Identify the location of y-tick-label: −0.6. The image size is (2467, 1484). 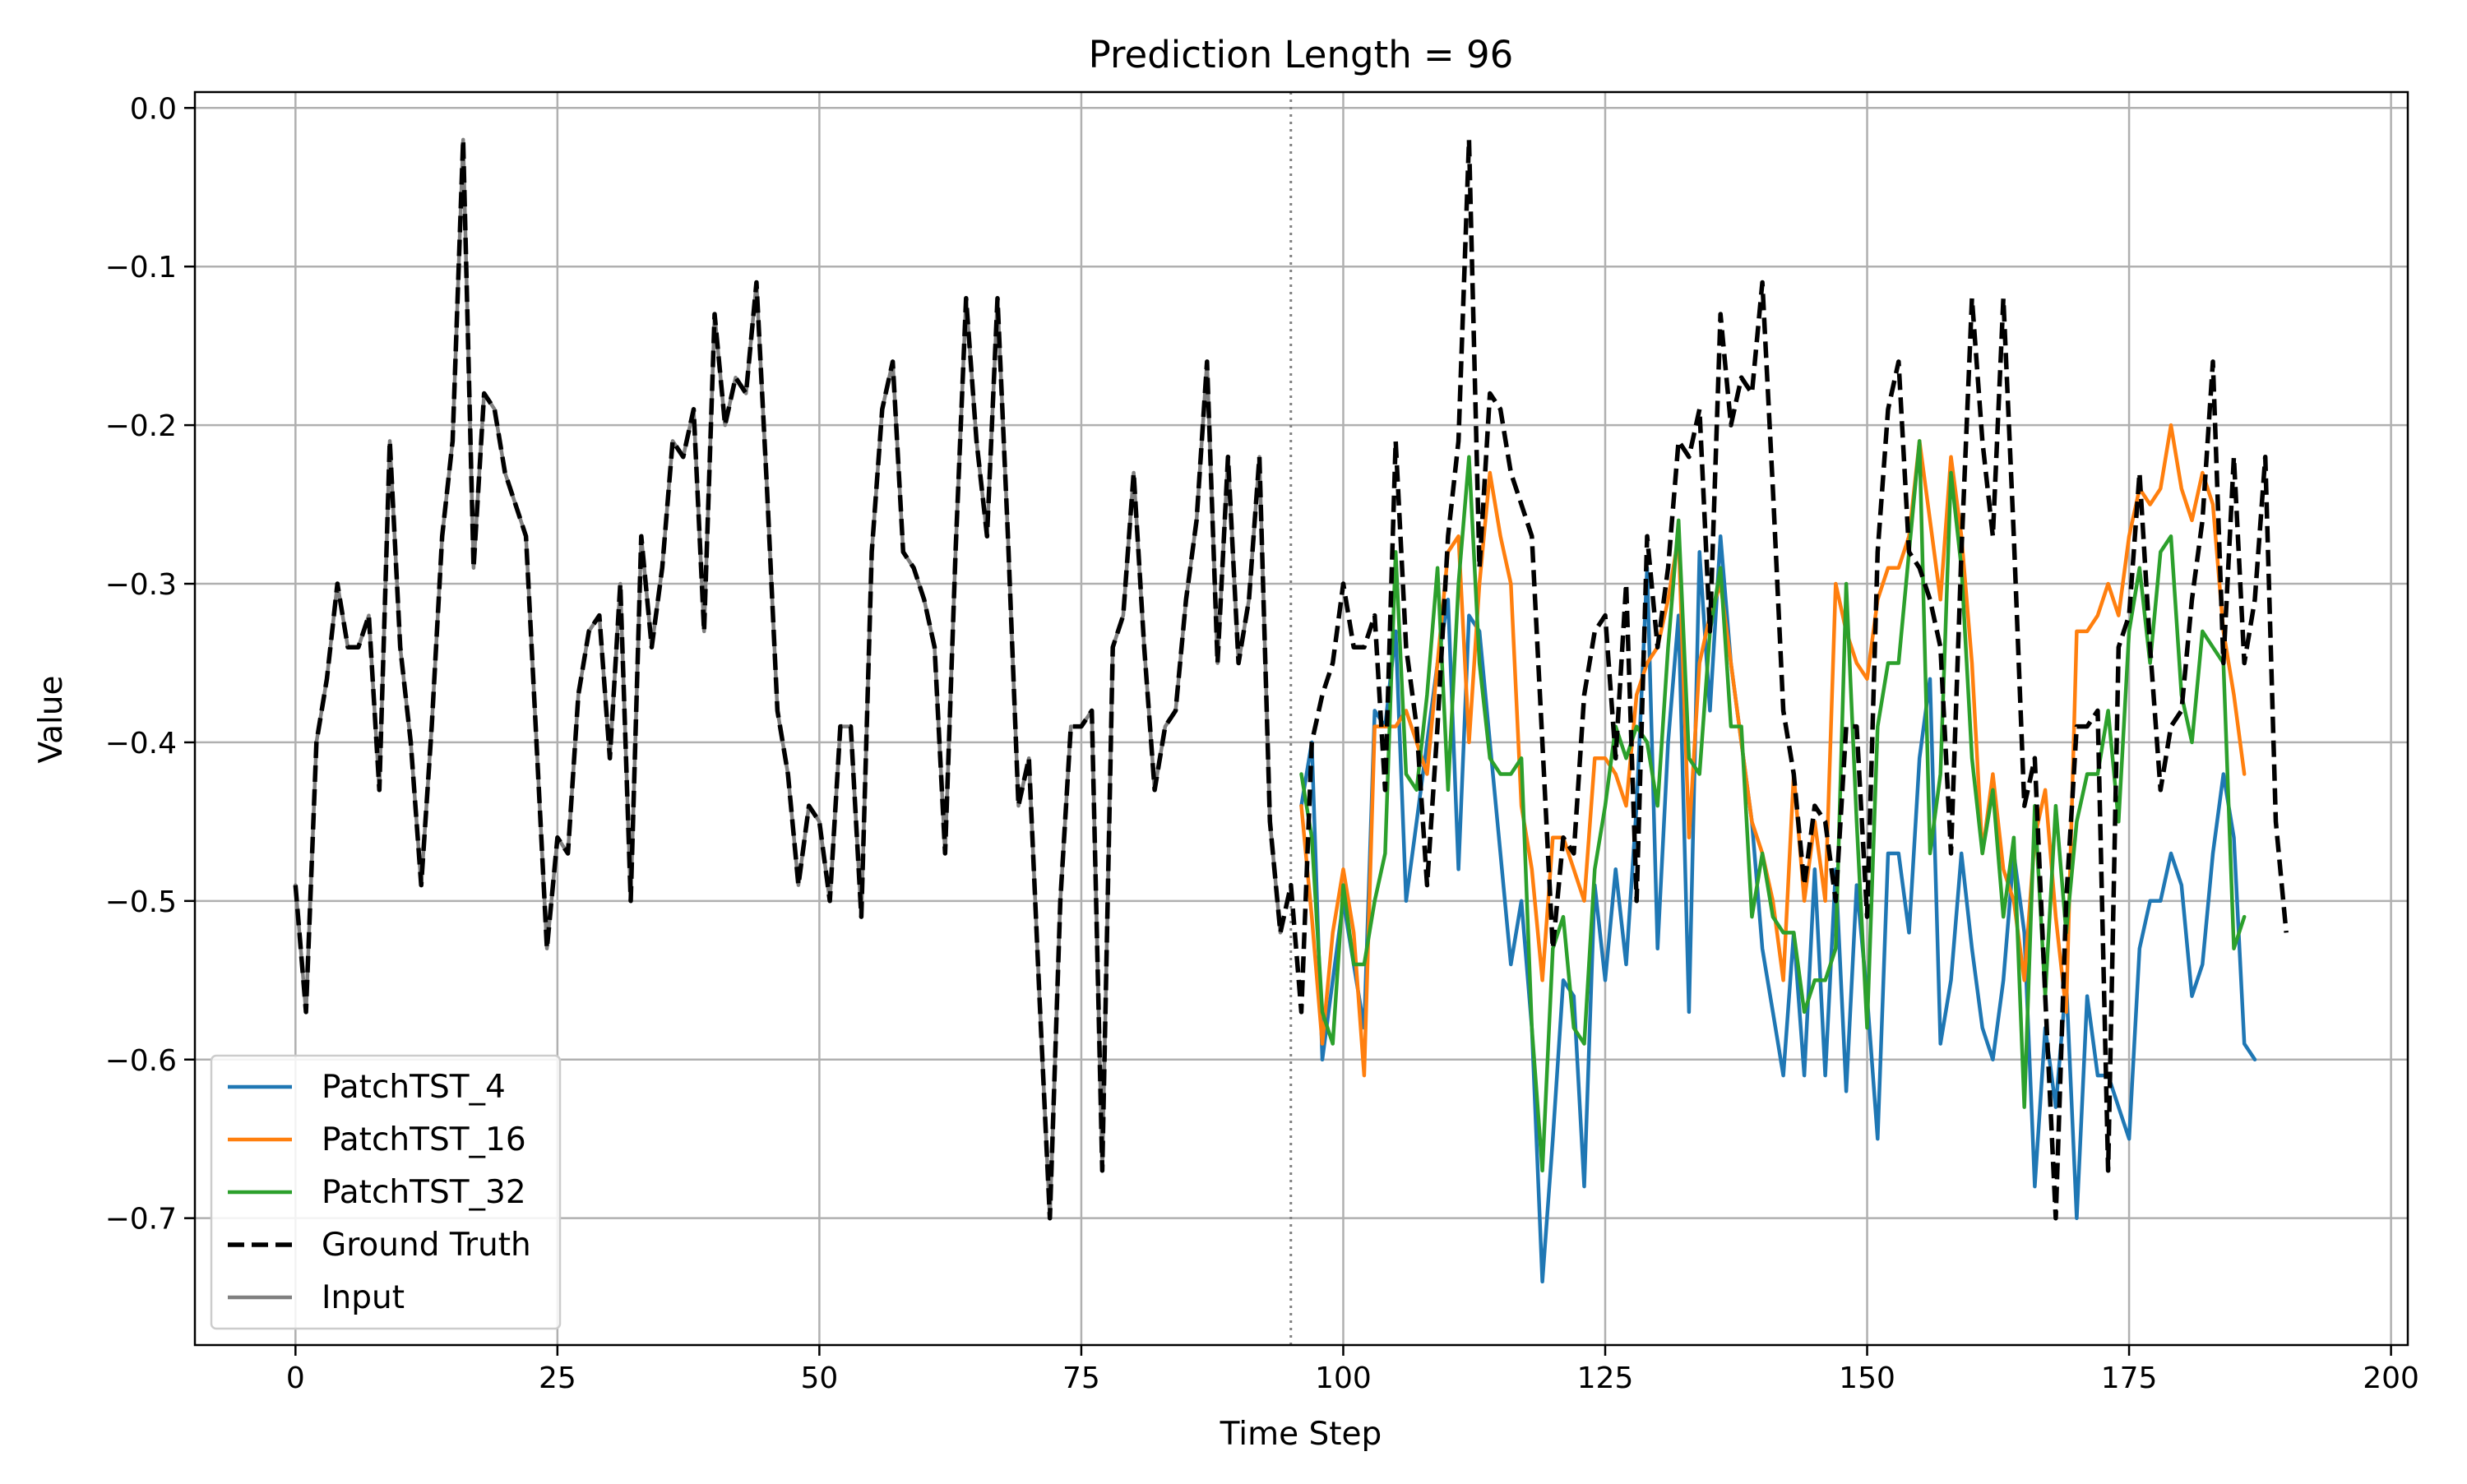
(141, 1061).